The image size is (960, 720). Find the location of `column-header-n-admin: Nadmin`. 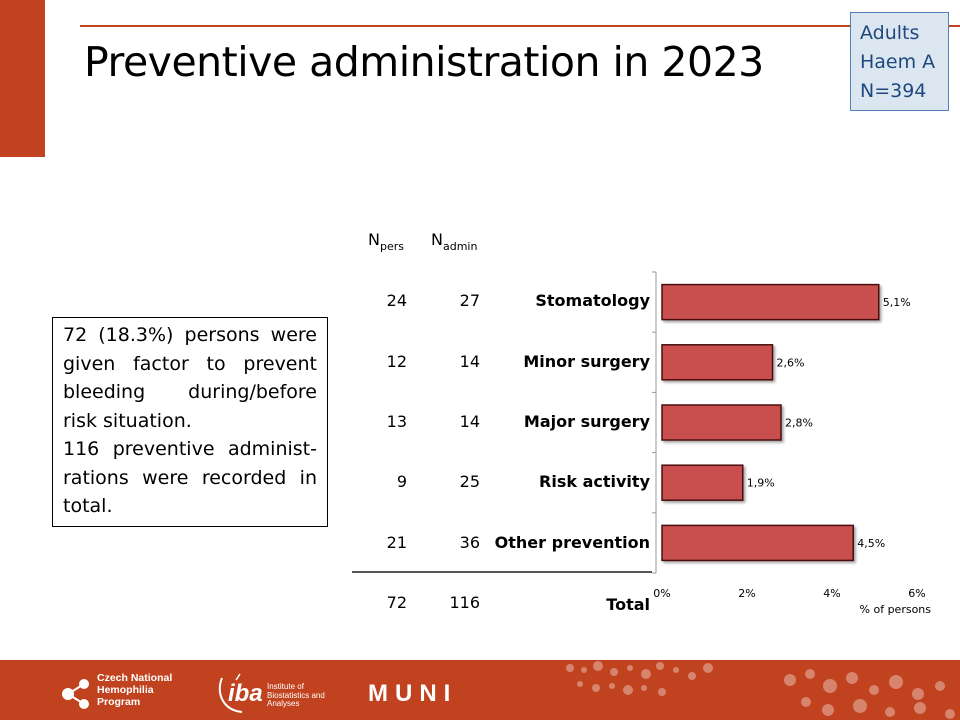

column-header-n-admin: Nadmin is located at coordinates (454, 241).